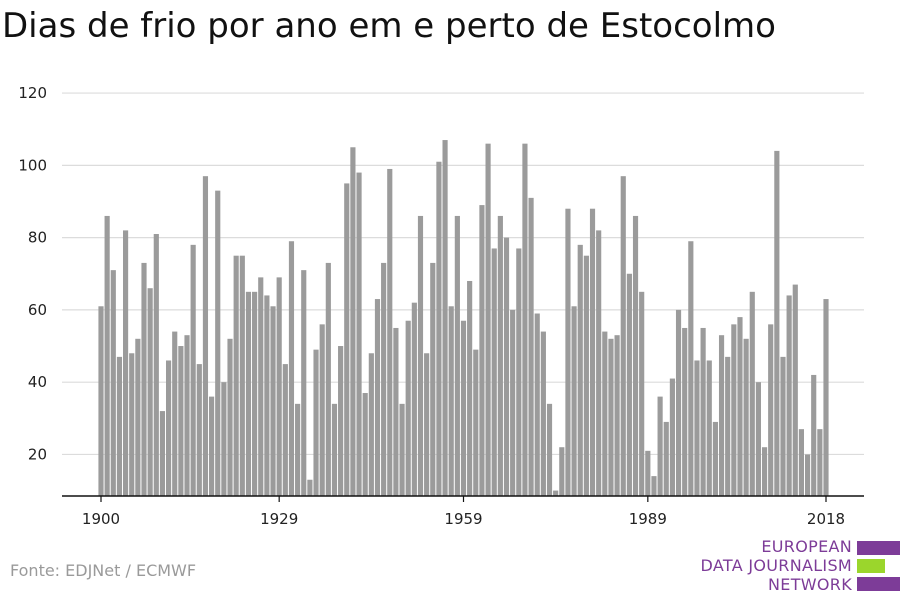  Describe the element at coordinates (101, 519) in the screenshot. I see `x-tick-label: 1900` at that location.